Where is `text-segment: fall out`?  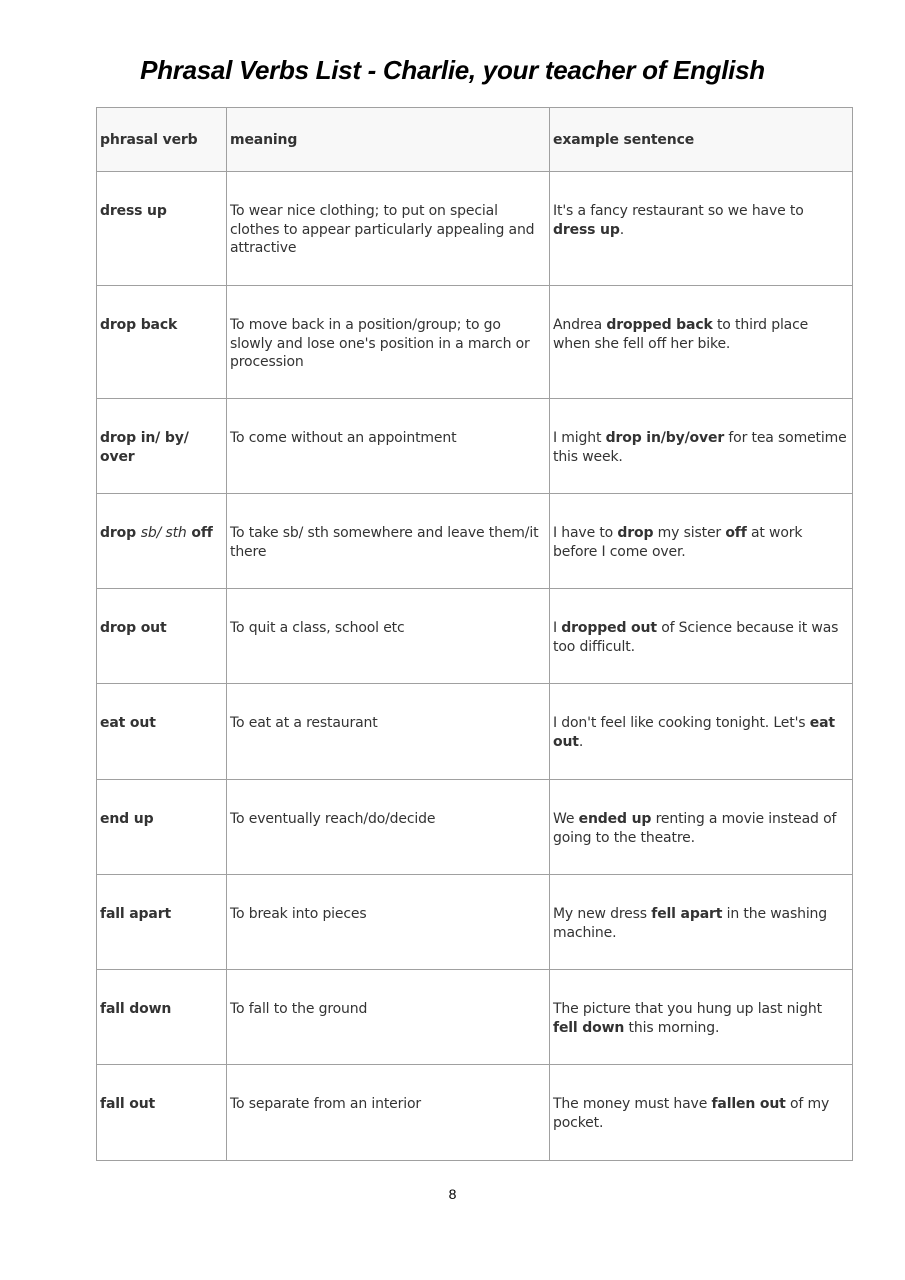
text-segment: fall out is located at coordinates (128, 1104).